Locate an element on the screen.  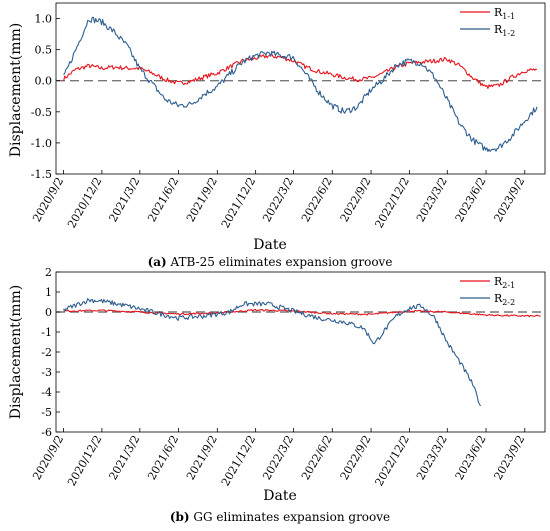
y-tick-label-b: -6 is located at coordinates (46, 432).